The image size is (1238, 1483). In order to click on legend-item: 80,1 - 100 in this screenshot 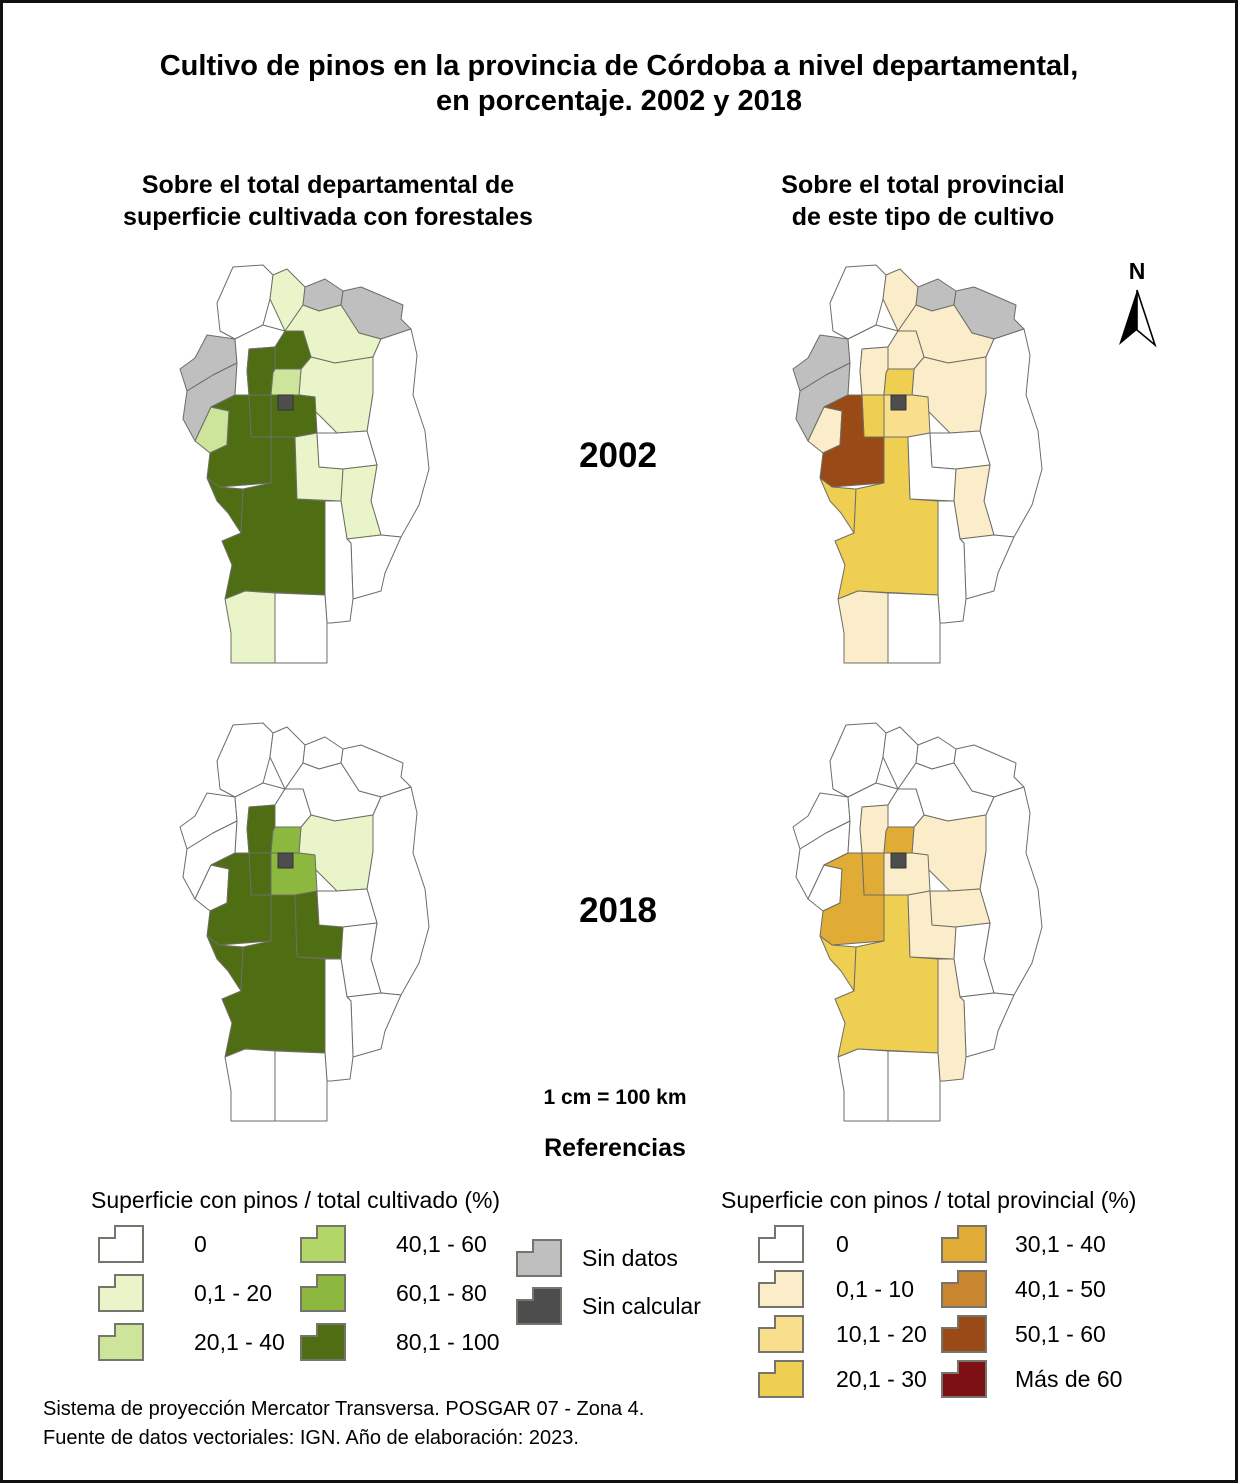, I will do `click(400, 1342)`.